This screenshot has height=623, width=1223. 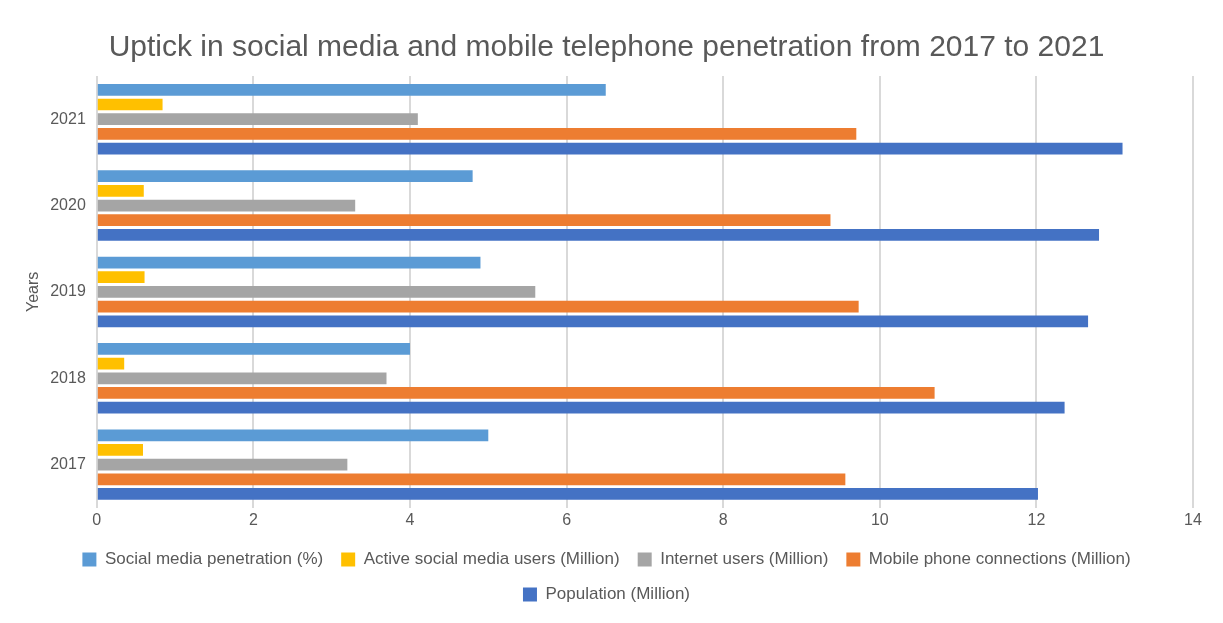 I want to click on y-tick-label: 2021, so click(x=68, y=118).